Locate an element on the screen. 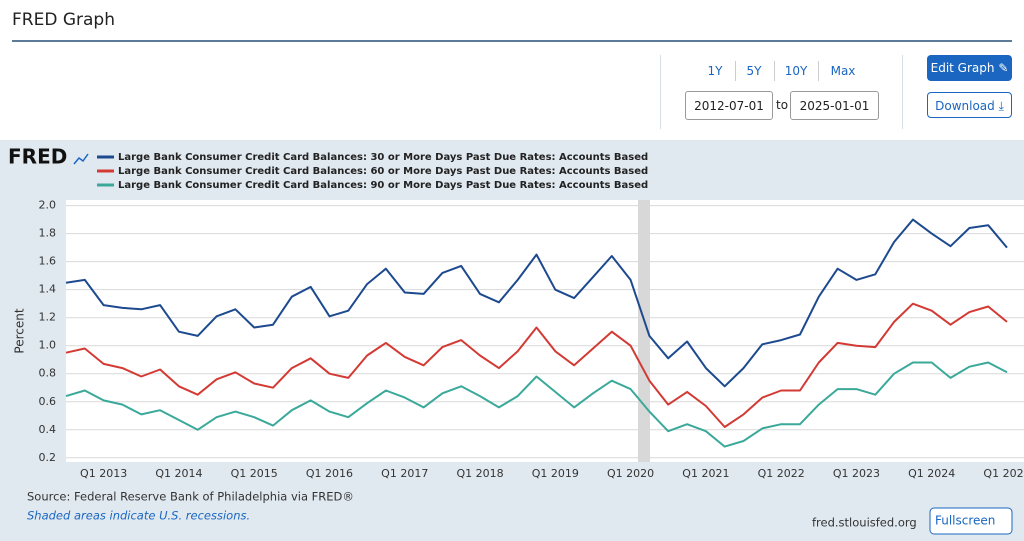  x-tick-label: Q1 2020 is located at coordinates (630, 473).